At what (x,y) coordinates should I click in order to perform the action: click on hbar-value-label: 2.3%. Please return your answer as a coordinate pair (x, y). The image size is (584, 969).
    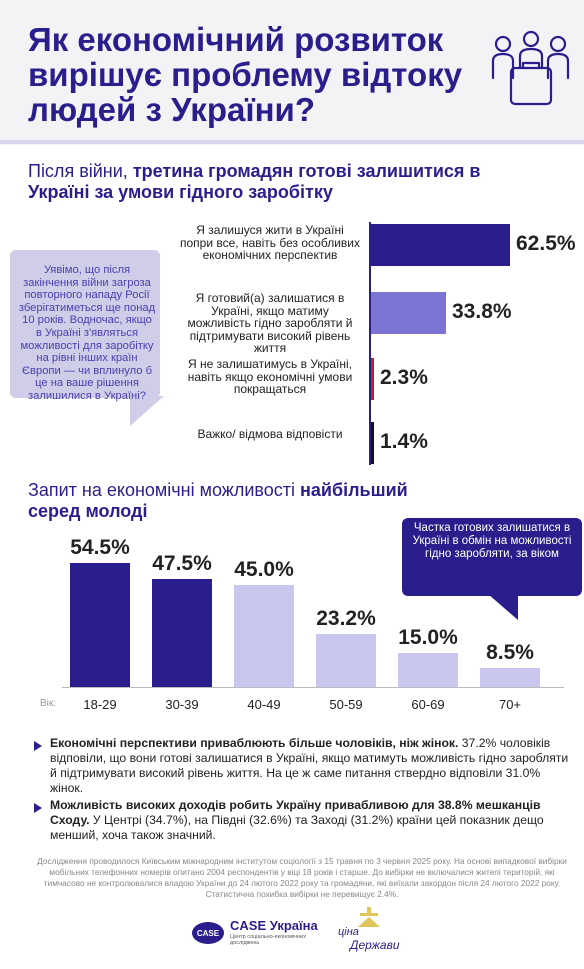
    Looking at the image, I should click on (404, 377).